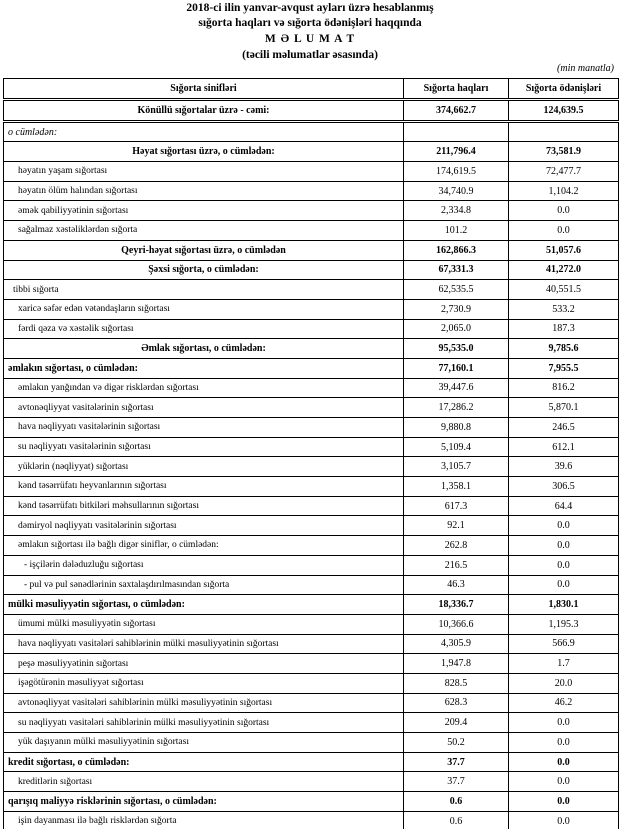 The image size is (620, 829). Describe the element at coordinates (311, 782) in the screenshot. I see `table-row: kreditlərin sığortası 37.7 0.0` at that location.